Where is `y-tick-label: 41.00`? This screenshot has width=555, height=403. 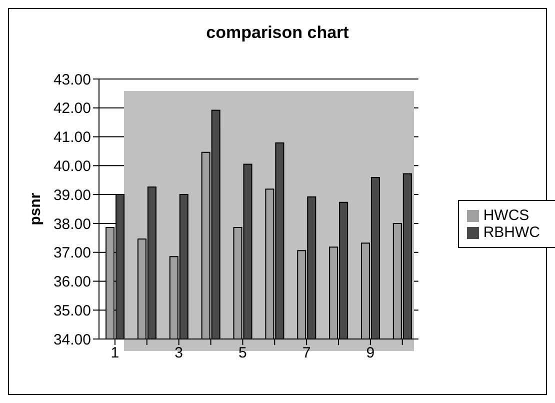
y-tick-label: 41.00 is located at coordinates (72, 137).